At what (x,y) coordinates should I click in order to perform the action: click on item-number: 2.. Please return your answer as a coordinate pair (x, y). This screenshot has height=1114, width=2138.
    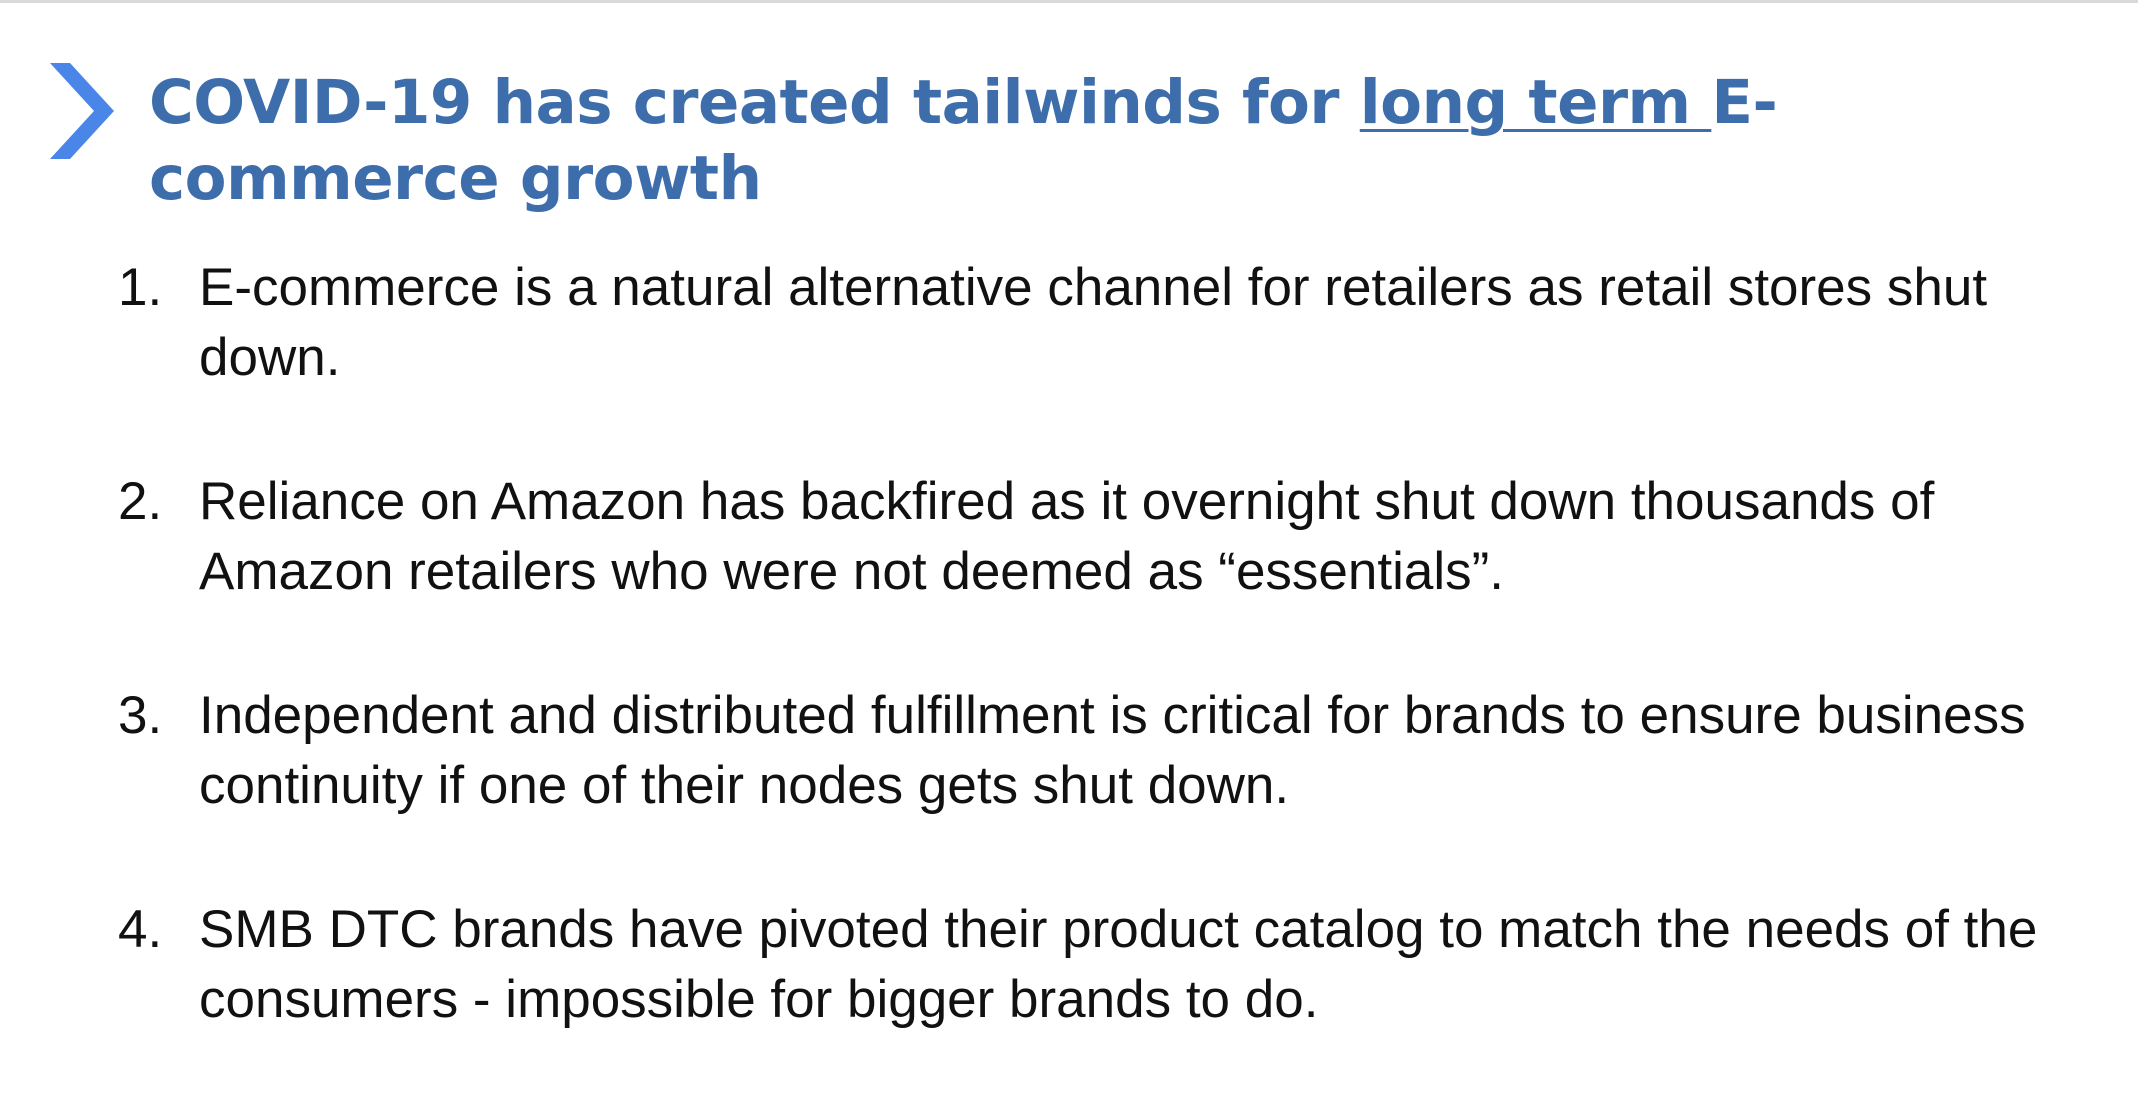
    Looking at the image, I should click on (140, 501).